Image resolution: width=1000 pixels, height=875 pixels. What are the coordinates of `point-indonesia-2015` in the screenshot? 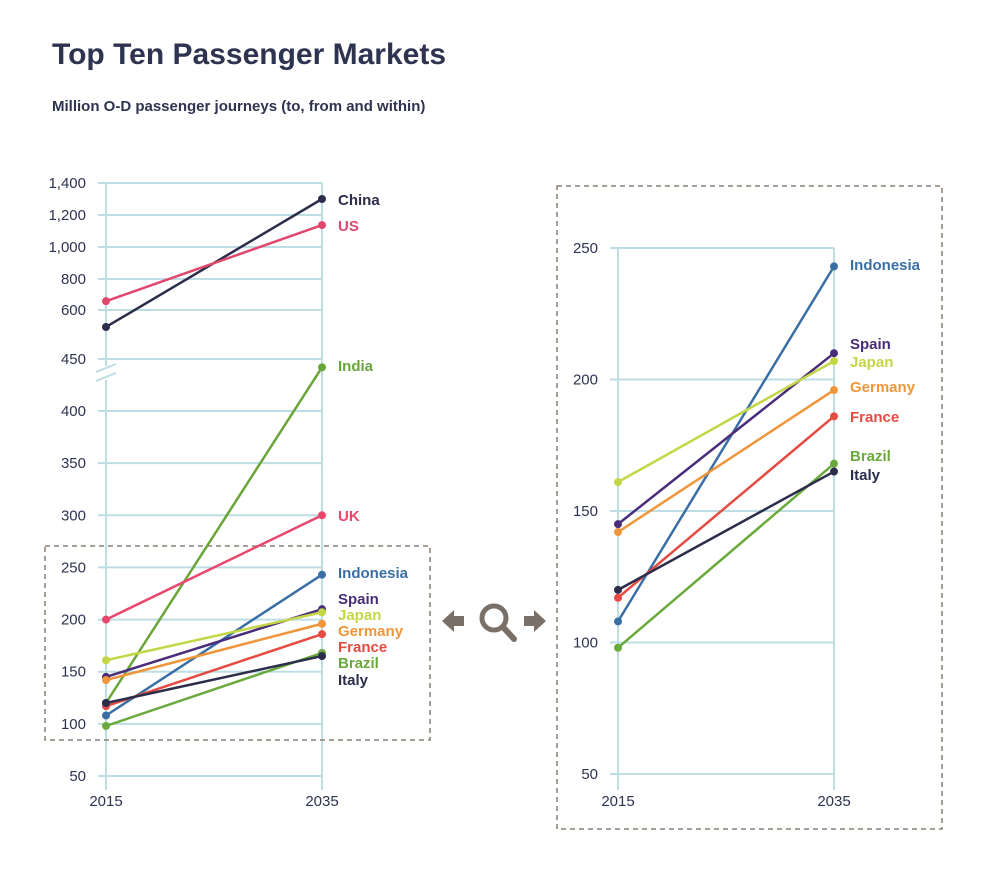 It's located at (106, 715).